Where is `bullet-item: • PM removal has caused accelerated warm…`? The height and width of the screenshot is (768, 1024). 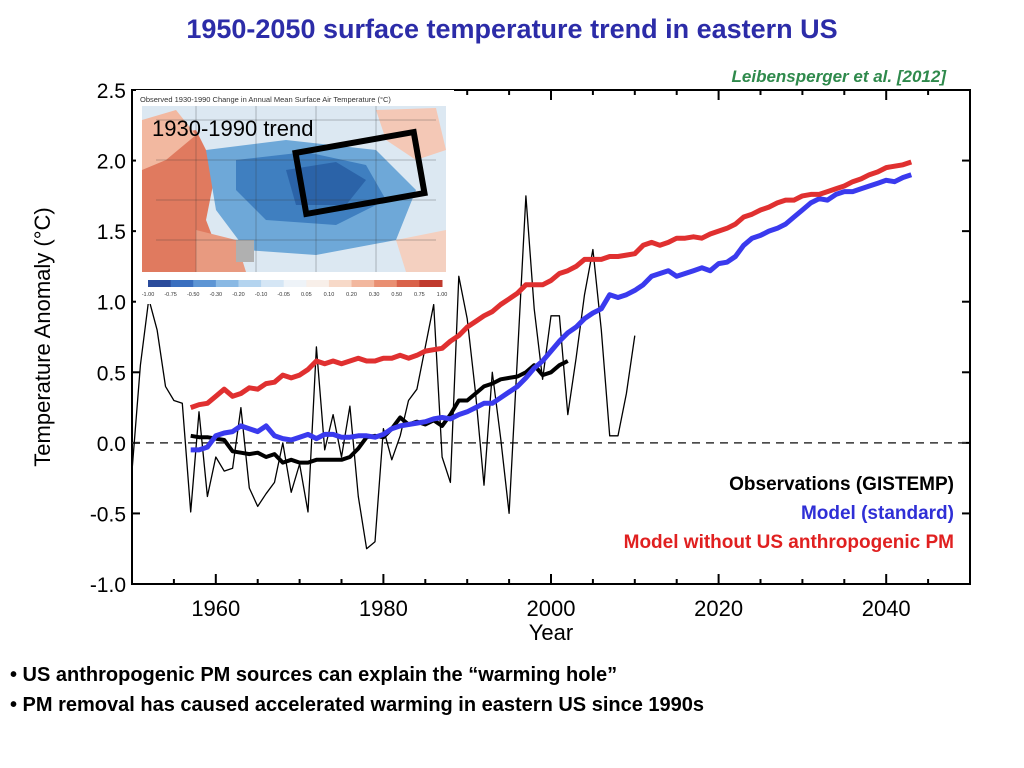
bullet-item: • PM removal has caused accelerated warm… is located at coordinates (357, 705).